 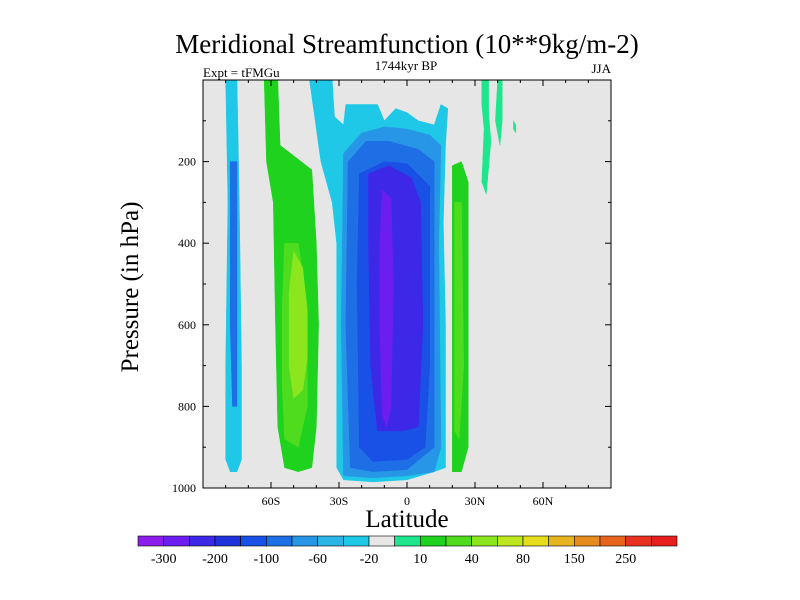 I want to click on colorbar-label: -100, so click(x=266, y=559).